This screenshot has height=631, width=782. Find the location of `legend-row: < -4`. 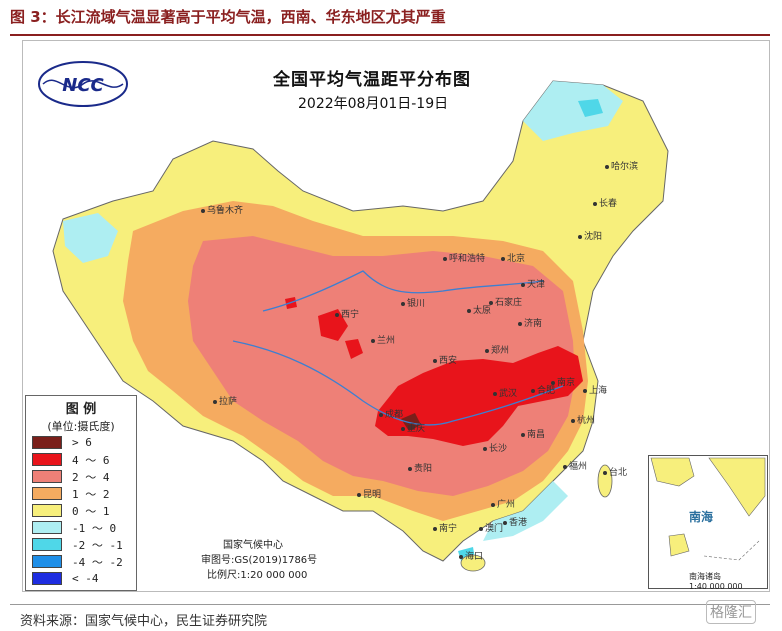

legend-row: < -4 is located at coordinates (84, 578).